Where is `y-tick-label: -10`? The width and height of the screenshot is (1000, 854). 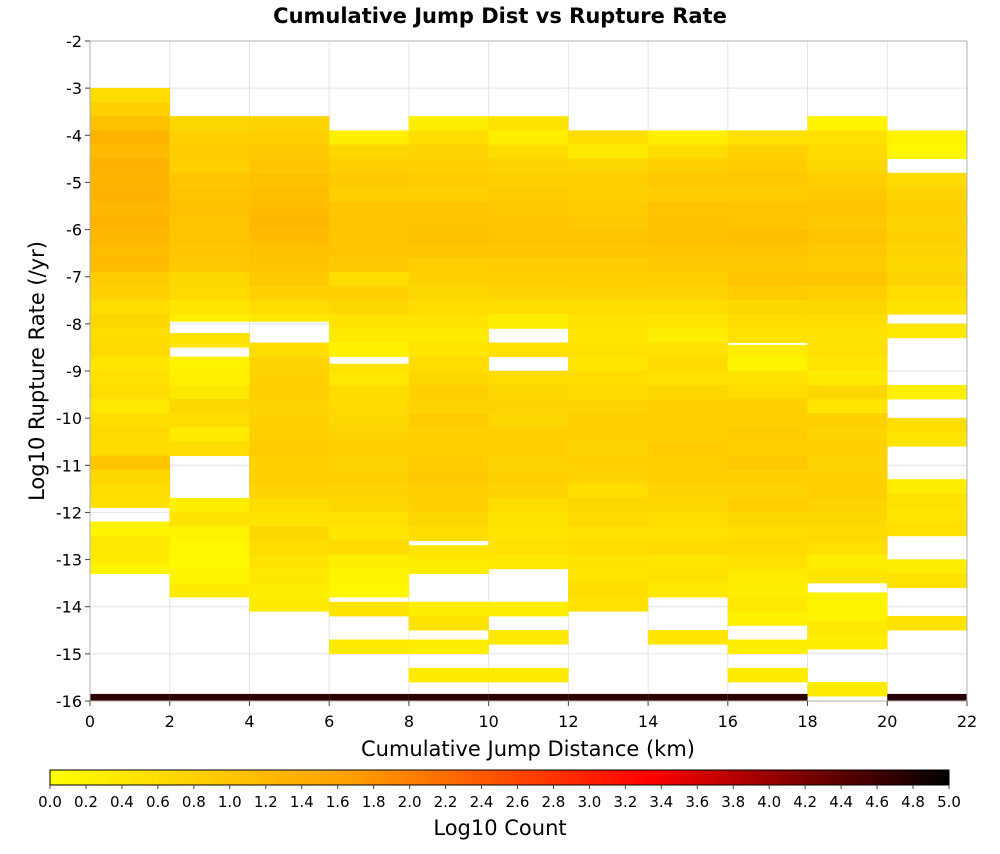 y-tick-label: -10 is located at coordinates (69, 418).